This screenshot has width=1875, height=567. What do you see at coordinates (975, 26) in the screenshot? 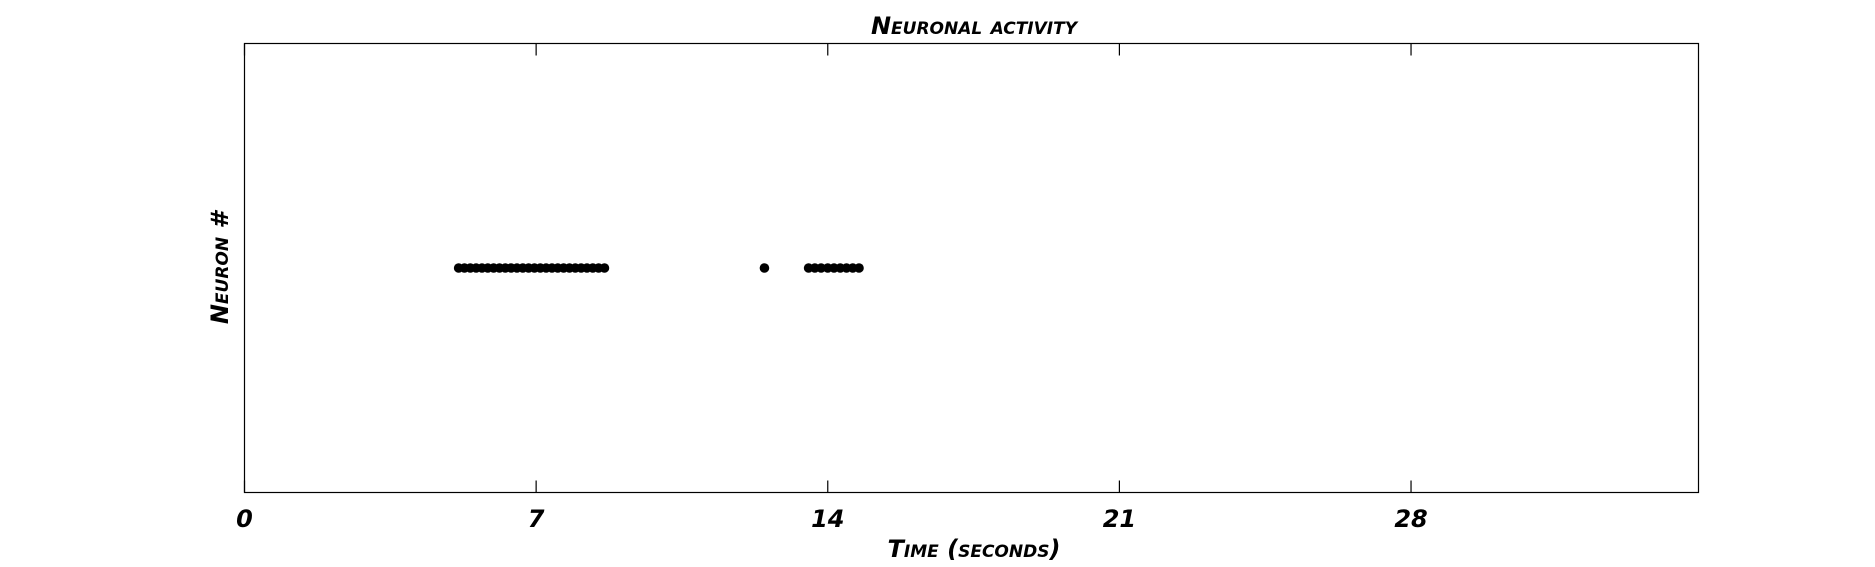
I see `chart-title: Neuronal activity` at bounding box center [975, 26].